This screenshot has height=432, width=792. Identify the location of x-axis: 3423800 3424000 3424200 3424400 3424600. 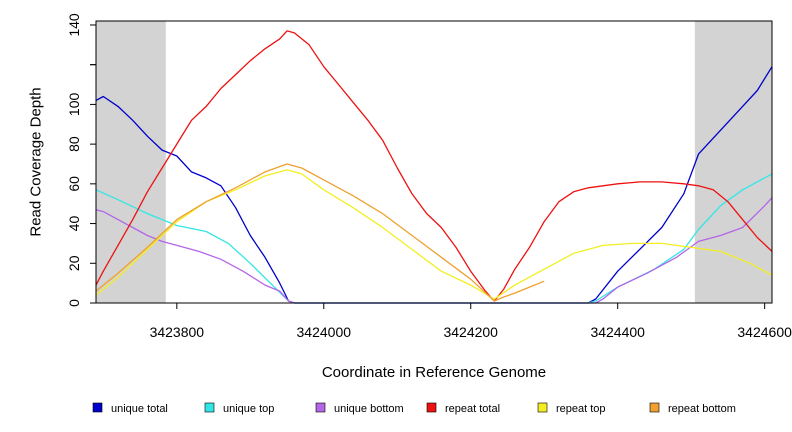
(471, 321).